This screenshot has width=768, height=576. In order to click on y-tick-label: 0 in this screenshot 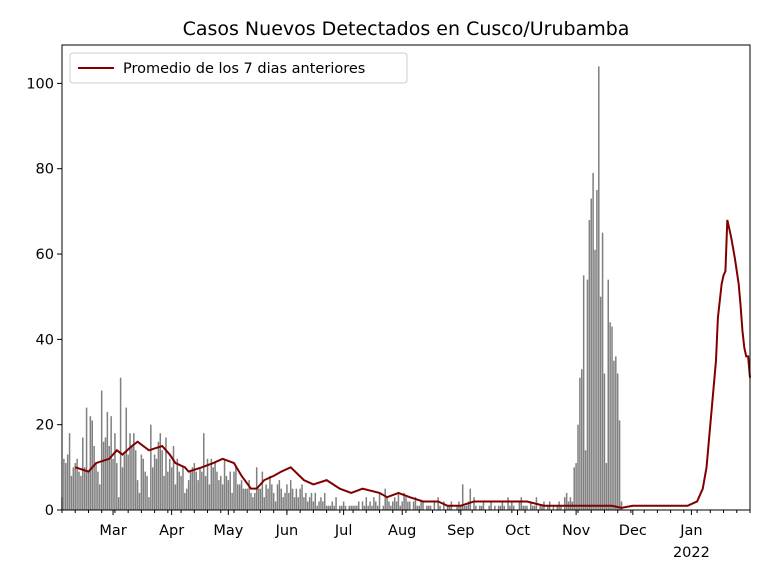, I will do `click(49, 511)`.